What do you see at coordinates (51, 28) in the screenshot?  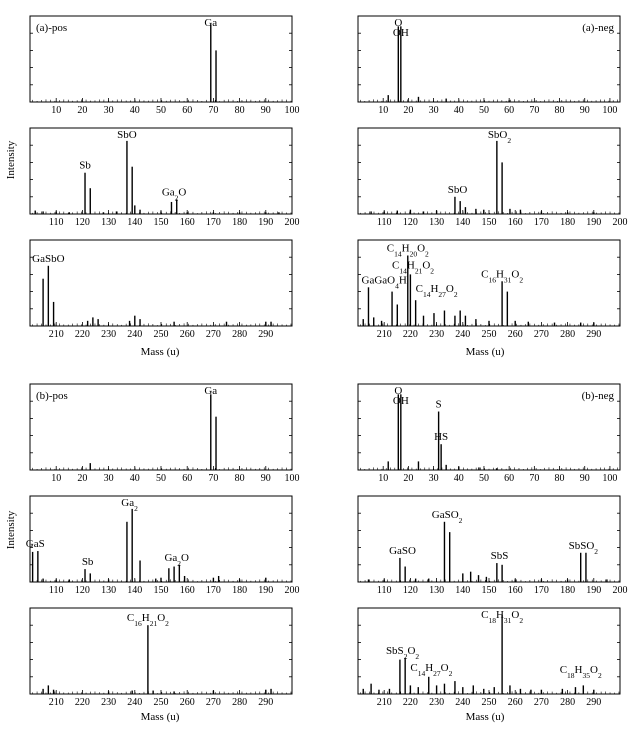 I see `panel-label: (a)-pos` at bounding box center [51, 28].